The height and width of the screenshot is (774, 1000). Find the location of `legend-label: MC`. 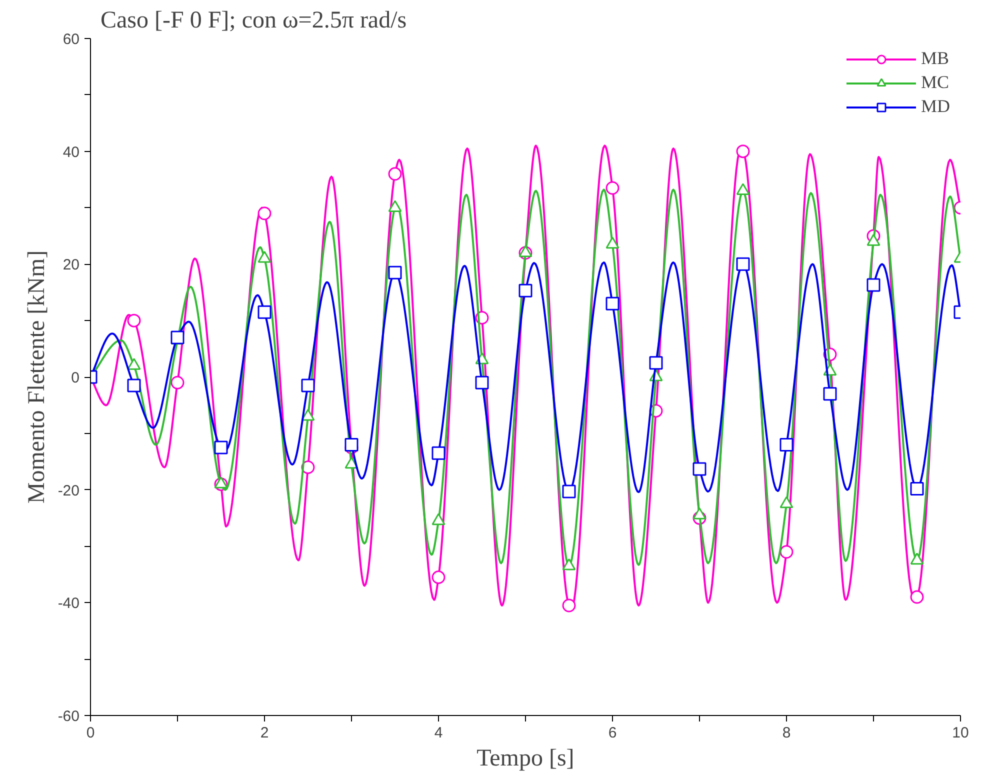

legend-label: MC is located at coordinates (934, 82).